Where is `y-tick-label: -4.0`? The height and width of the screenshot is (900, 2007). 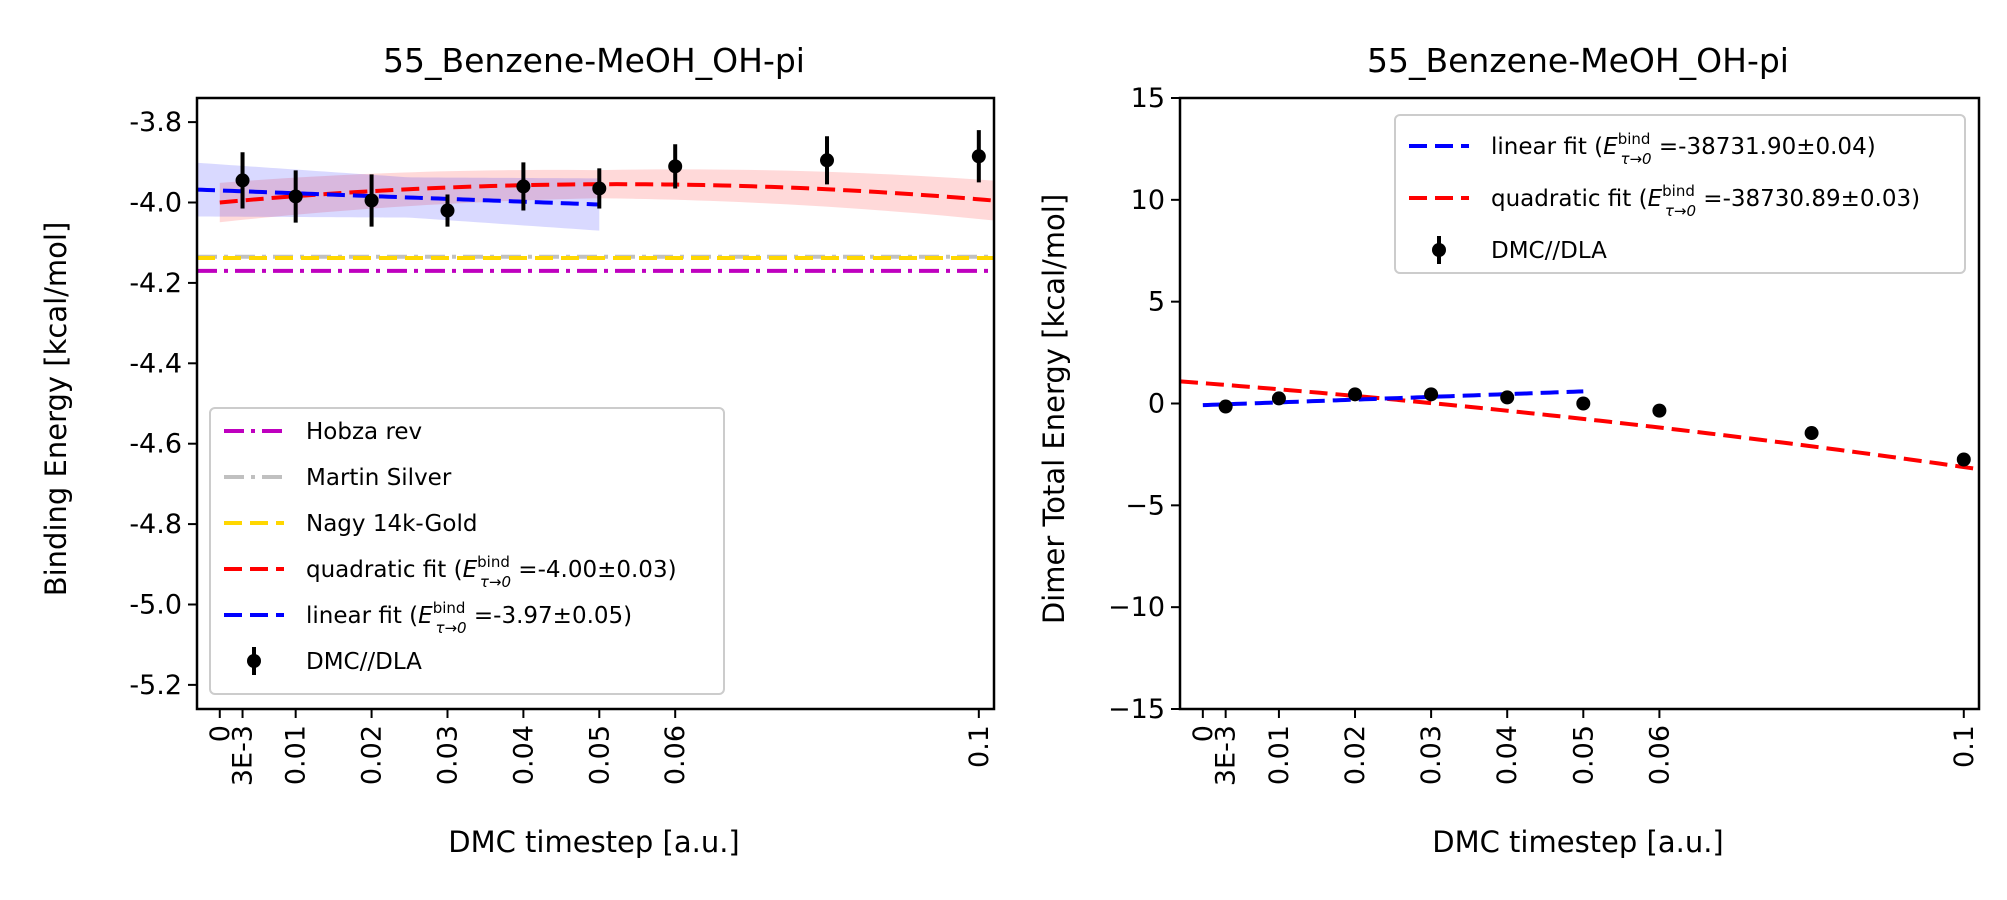 y-tick-label: -4.0 is located at coordinates (155, 203).